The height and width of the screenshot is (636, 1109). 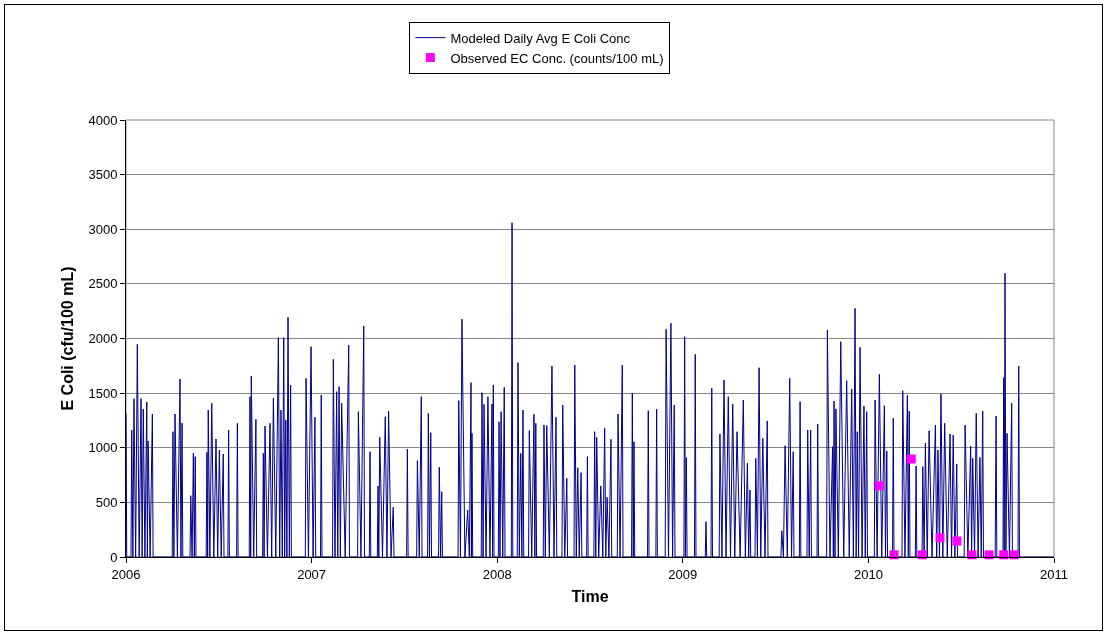 I want to click on y-tick-label: 4000, so click(x=103, y=120).